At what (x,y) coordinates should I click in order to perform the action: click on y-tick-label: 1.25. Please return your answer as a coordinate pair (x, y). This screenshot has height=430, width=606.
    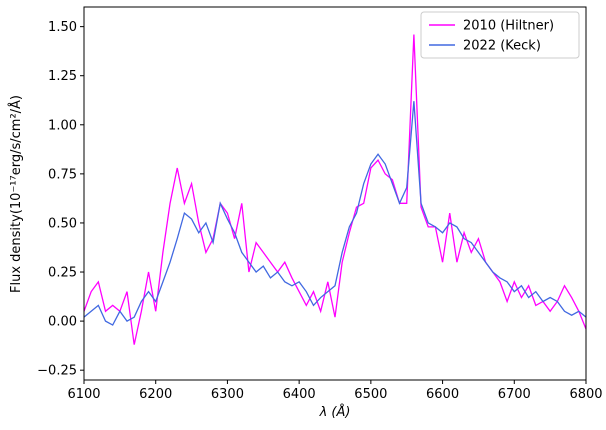
    Looking at the image, I should click on (62, 76).